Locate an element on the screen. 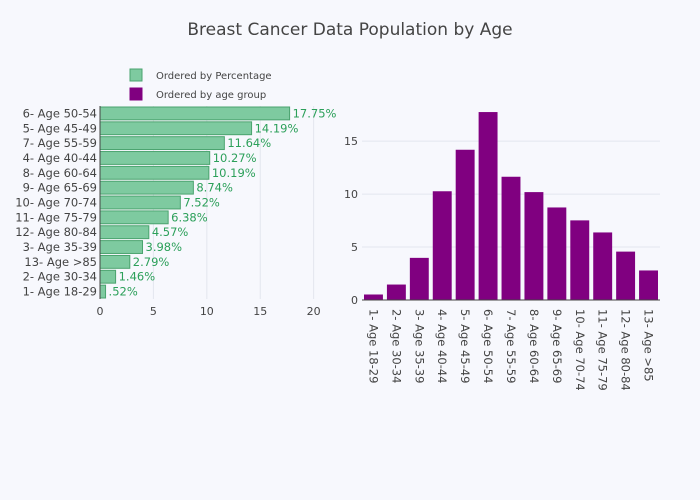 The image size is (700, 500). x-tick-label: 0 is located at coordinates (100, 311).